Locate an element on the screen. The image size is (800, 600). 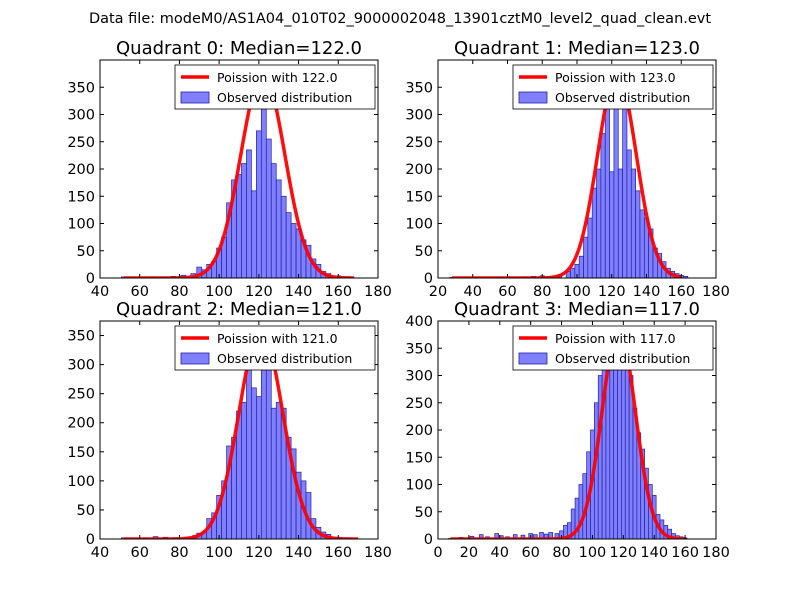
legend-label: Poission with 123.0 is located at coordinates (615, 77).